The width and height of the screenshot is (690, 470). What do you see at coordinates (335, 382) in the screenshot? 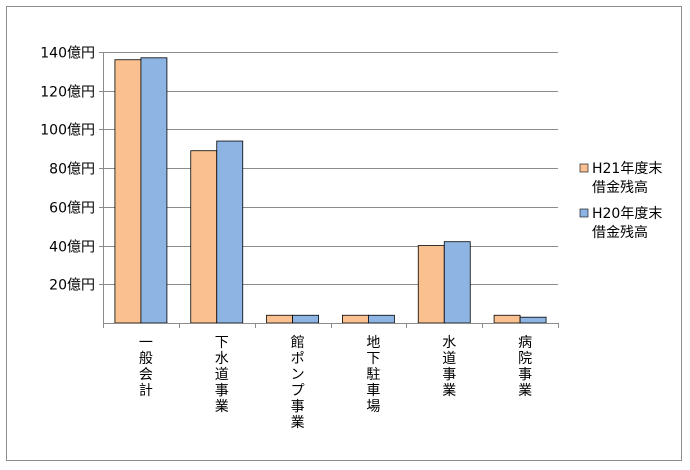
I see `category-labels: 一般会計 下水道事業 館ポンプ事業 地下駐車場 水道事業 病院事業` at bounding box center [335, 382].